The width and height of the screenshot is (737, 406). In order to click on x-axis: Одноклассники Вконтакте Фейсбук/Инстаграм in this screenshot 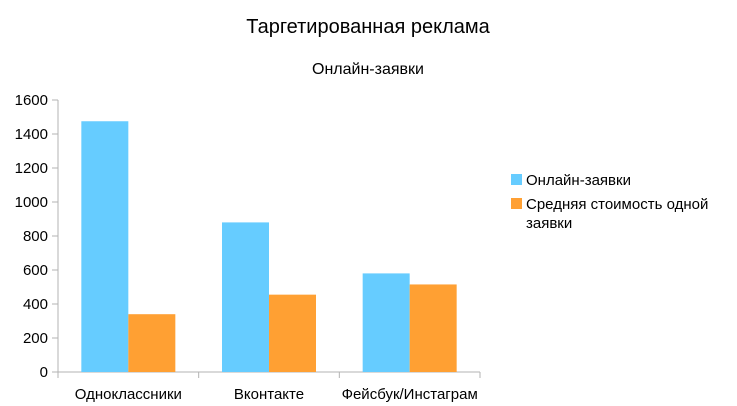, I will do `click(269, 387)`.